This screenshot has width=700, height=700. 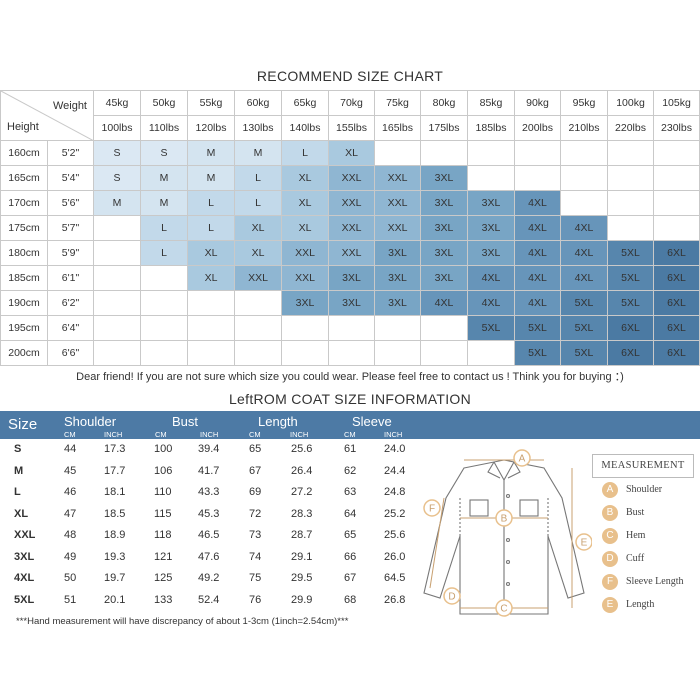 I want to click on coat-measure-value: 49, so click(x=70, y=556).